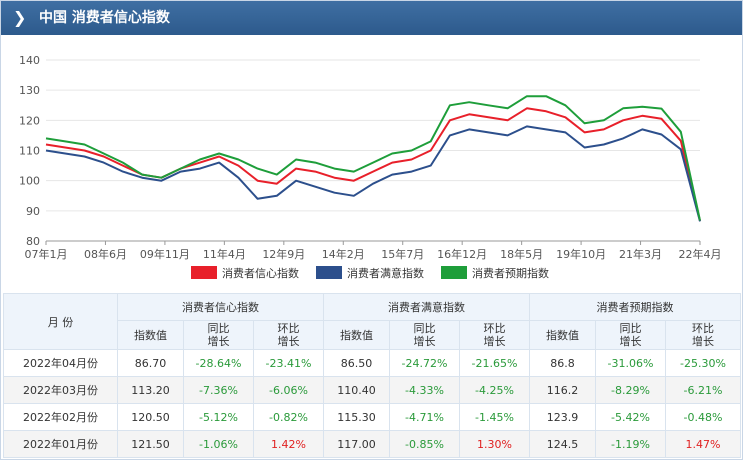  What do you see at coordinates (60, 444) in the screenshot?
I see `month-cell: 2022年01月份` at bounding box center [60, 444].